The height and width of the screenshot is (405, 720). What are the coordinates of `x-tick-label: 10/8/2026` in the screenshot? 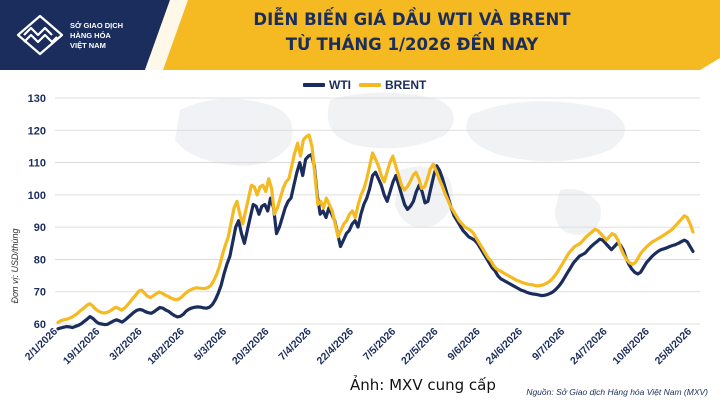 It's located at (631, 347).